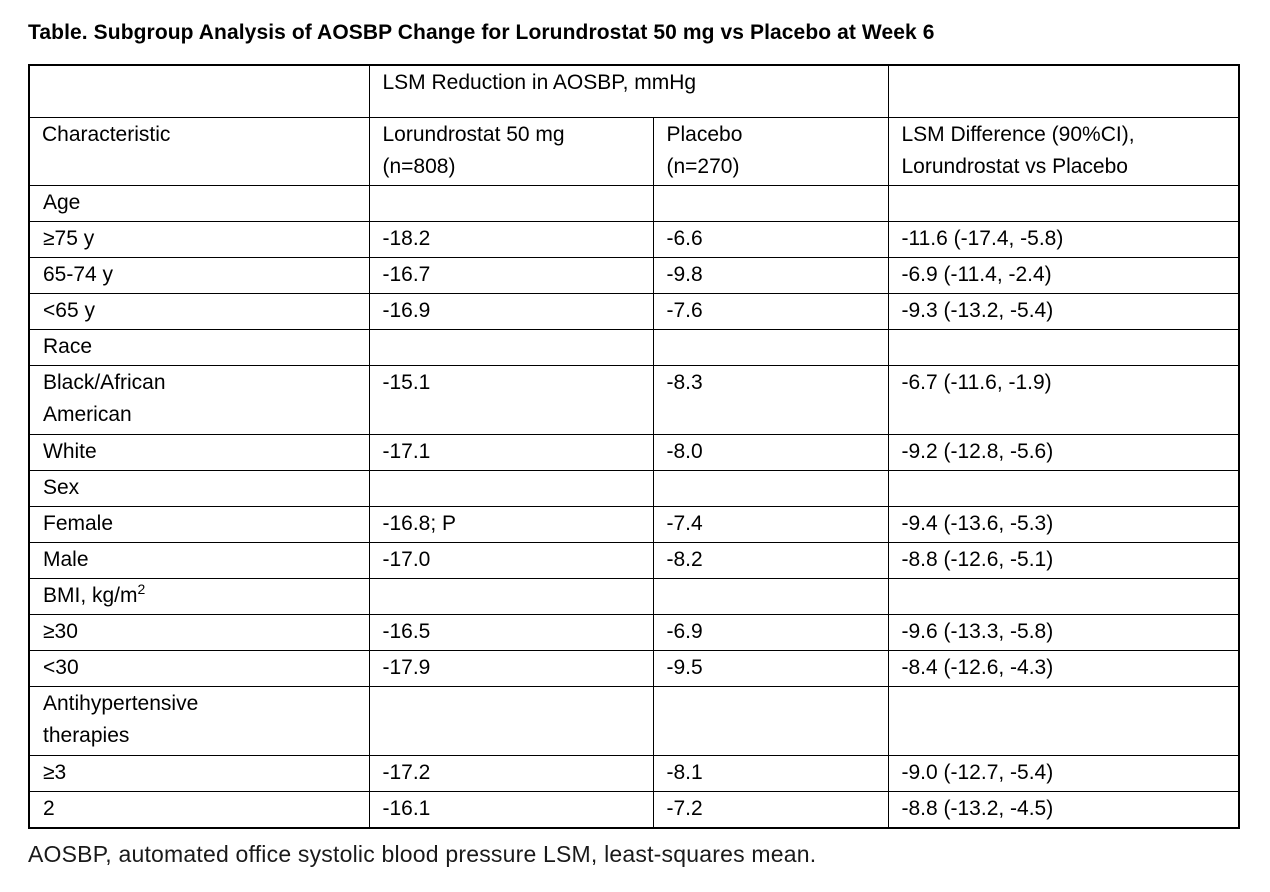  Describe the element at coordinates (199, 632) in the screenshot. I see `characteristic-cell: ≥30` at that location.